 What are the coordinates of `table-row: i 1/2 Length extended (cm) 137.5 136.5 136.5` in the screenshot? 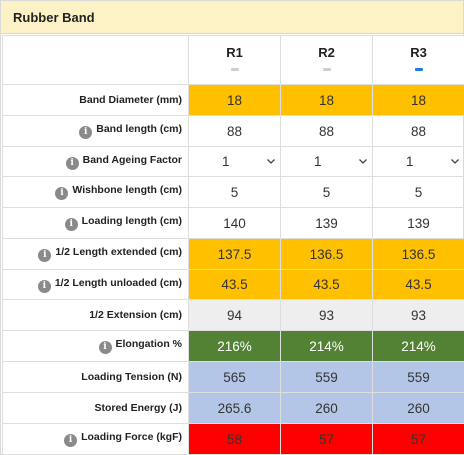 It's located at (233, 254).